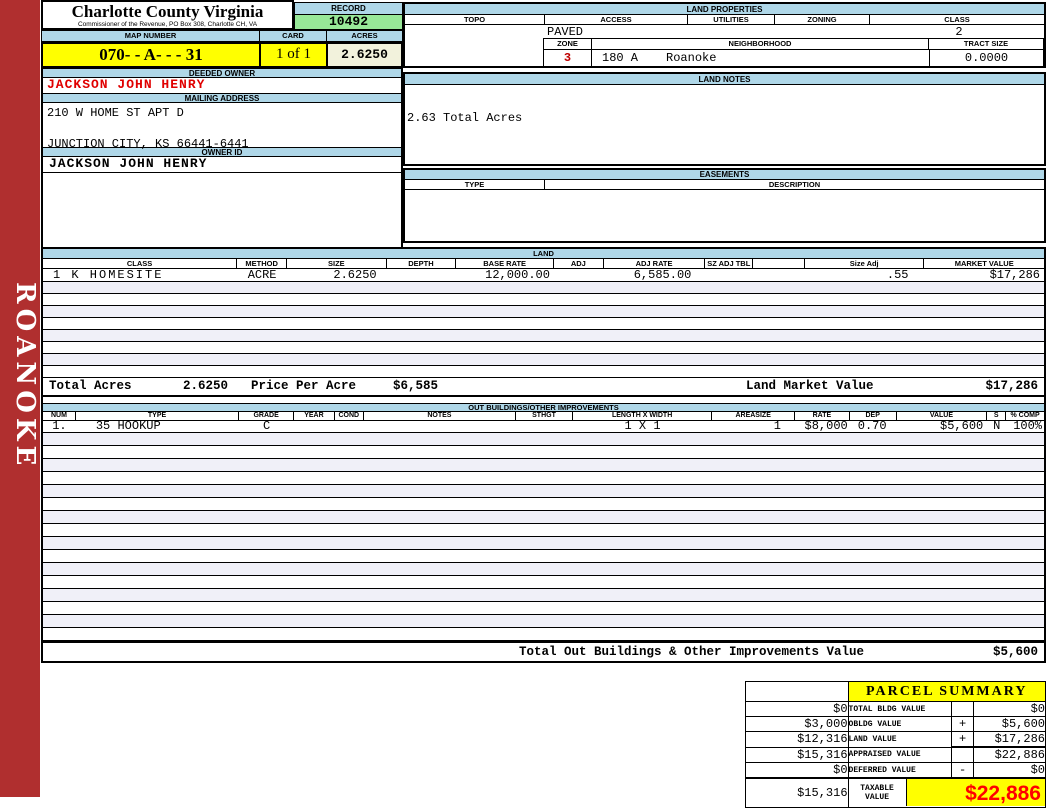 This screenshot has height=808, width=1050. I want to click on appraised-operator, so click(963, 754).